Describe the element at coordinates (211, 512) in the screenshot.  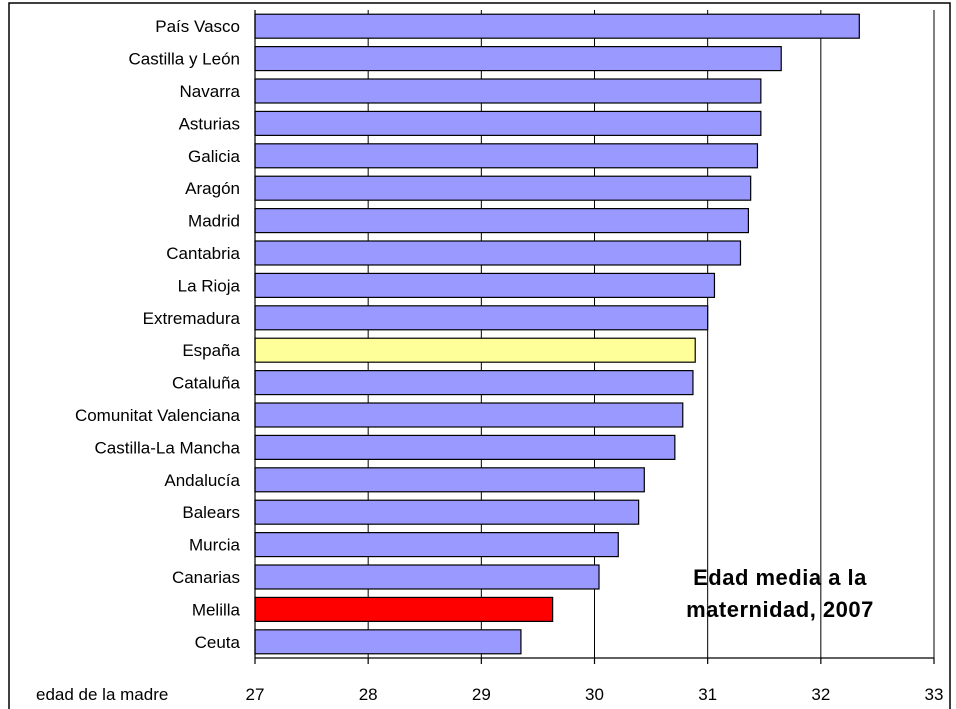
I see `category-label-15: Balears` at that location.